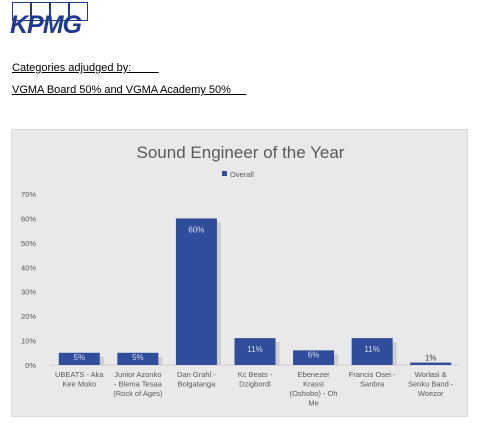  Describe the element at coordinates (46, 25) in the screenshot. I see `logo-text: KPMG` at that location.